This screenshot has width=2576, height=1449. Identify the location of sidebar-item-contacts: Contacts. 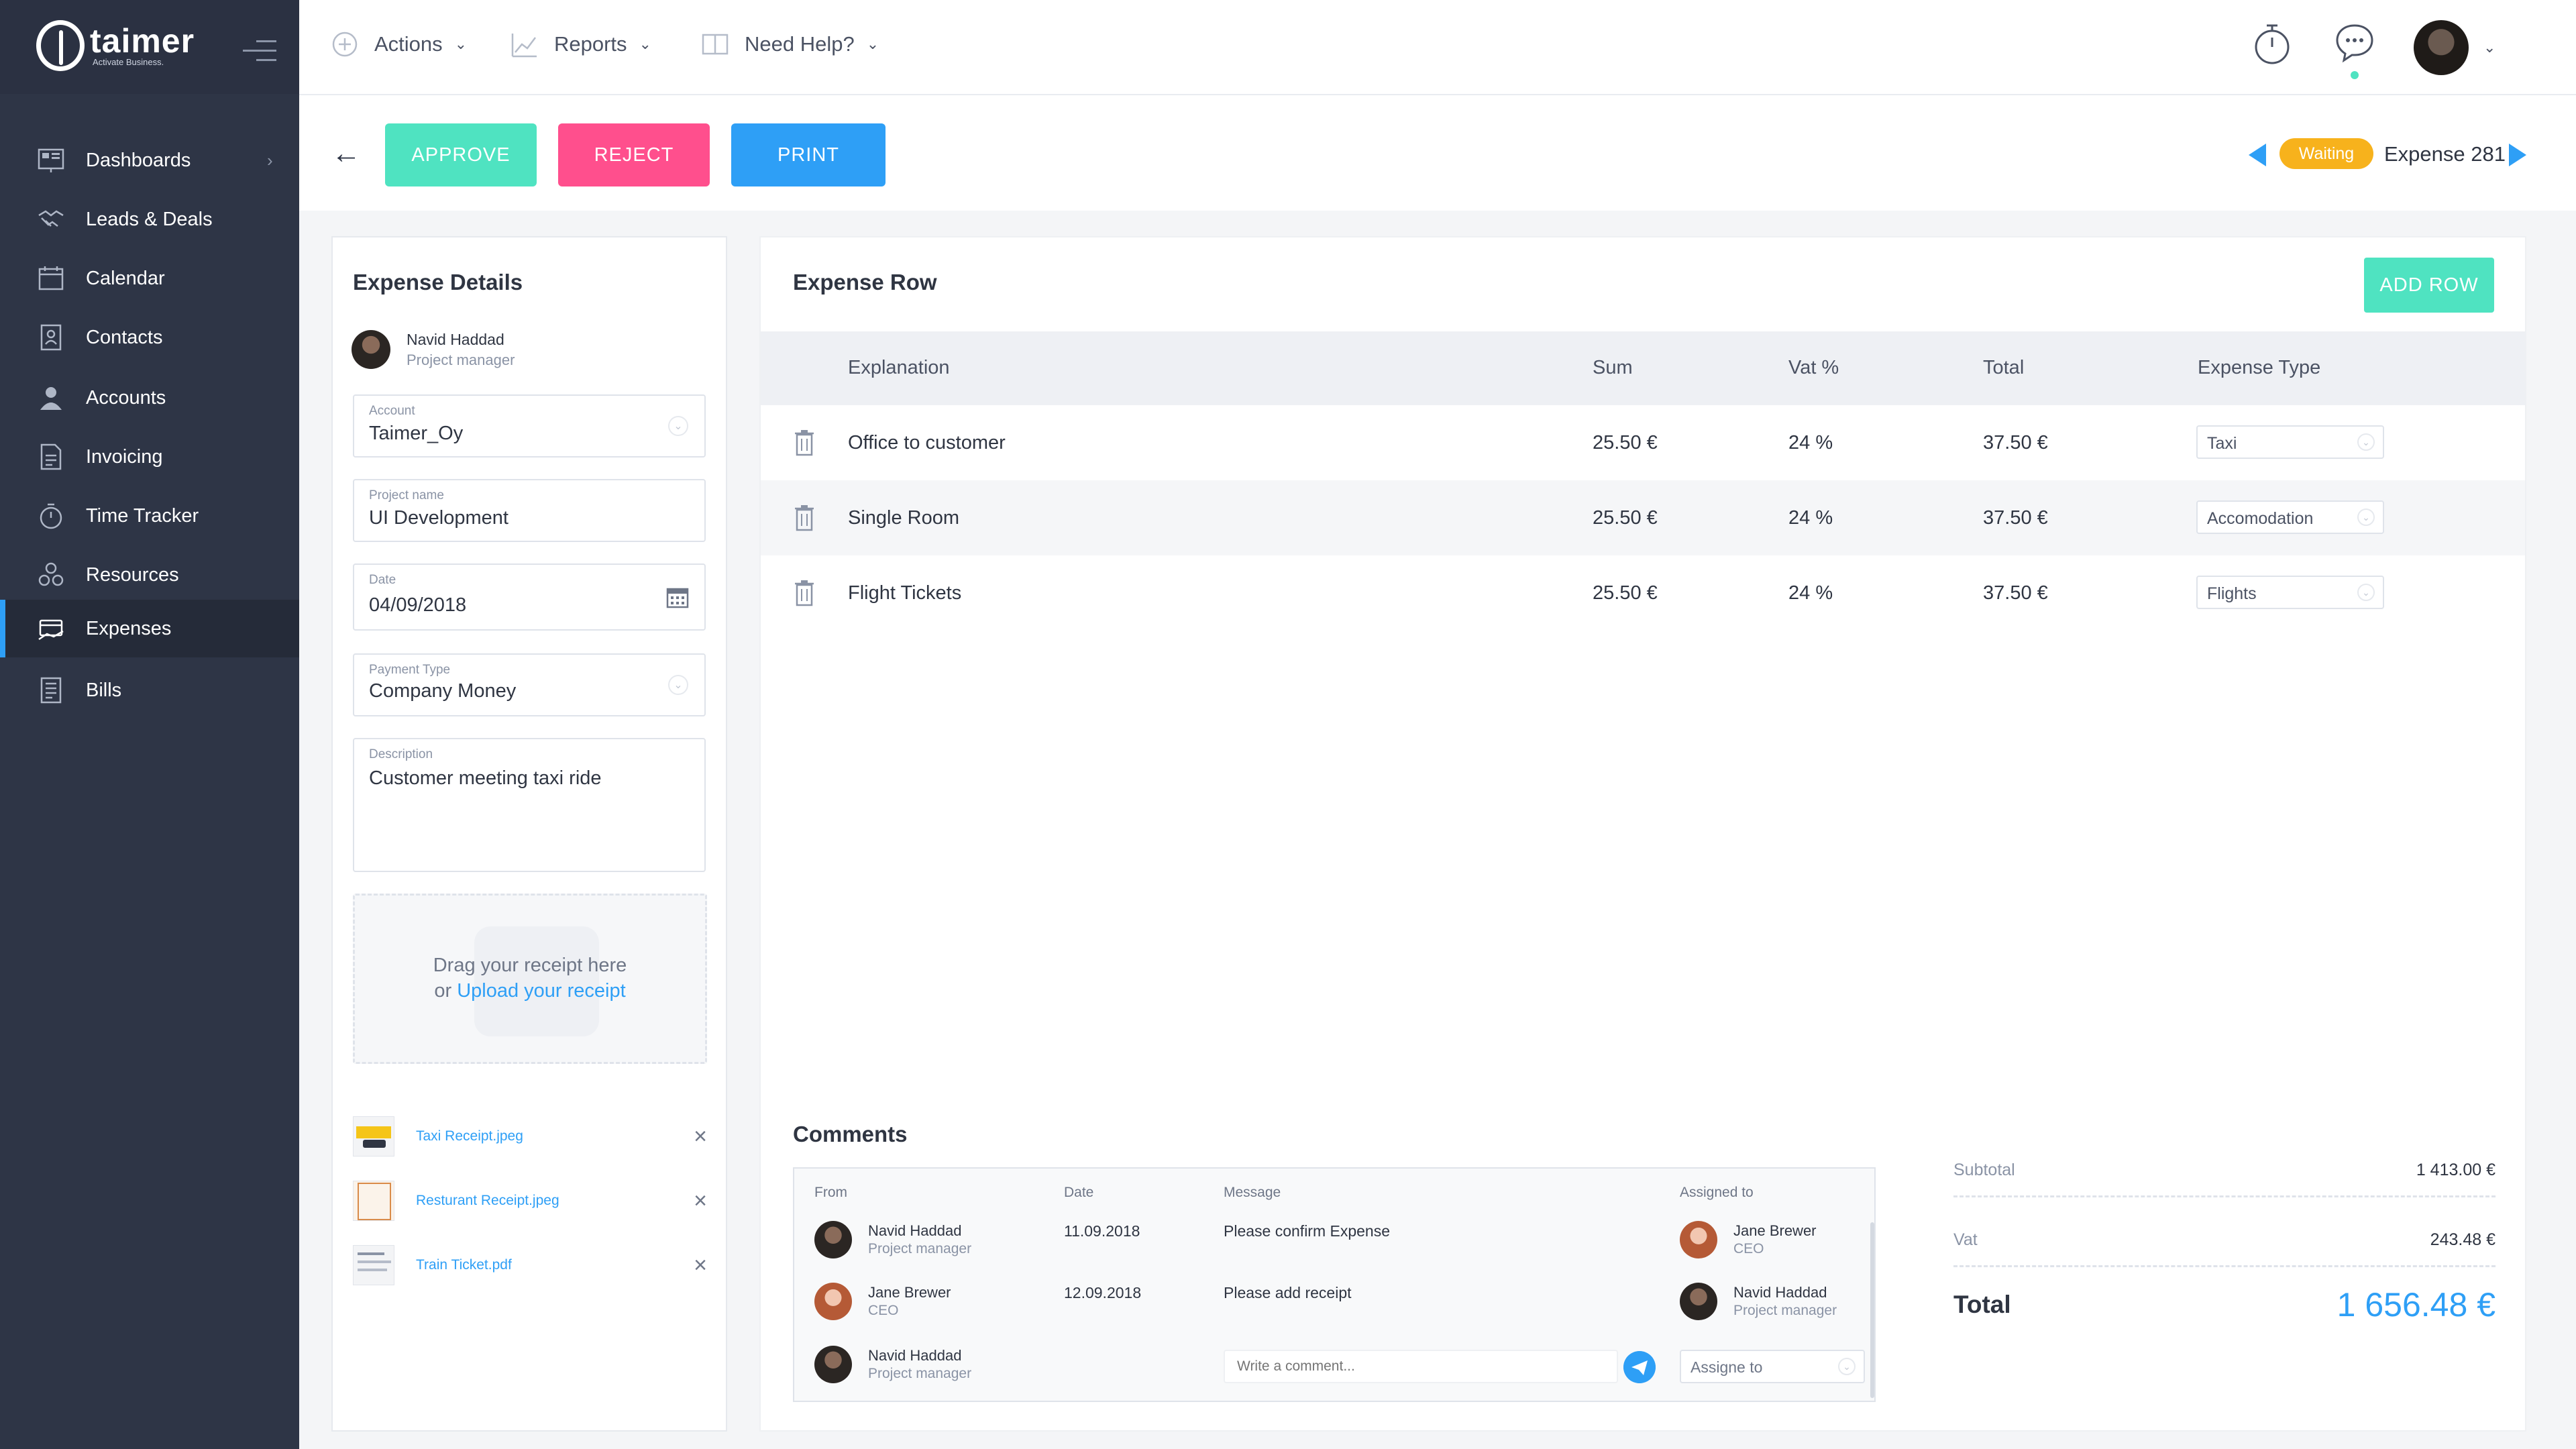
(149, 337).